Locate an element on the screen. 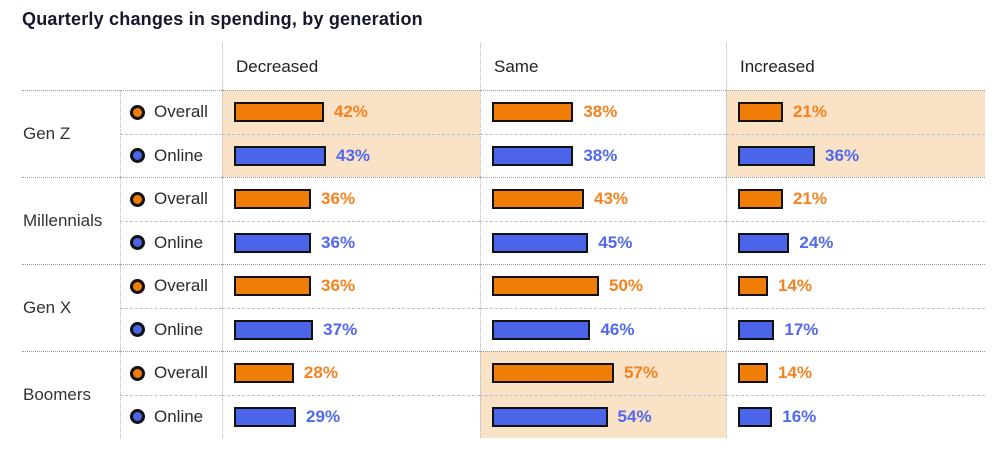 This screenshot has width=1007, height=459. generation-label: Gen Z is located at coordinates (71, 133).